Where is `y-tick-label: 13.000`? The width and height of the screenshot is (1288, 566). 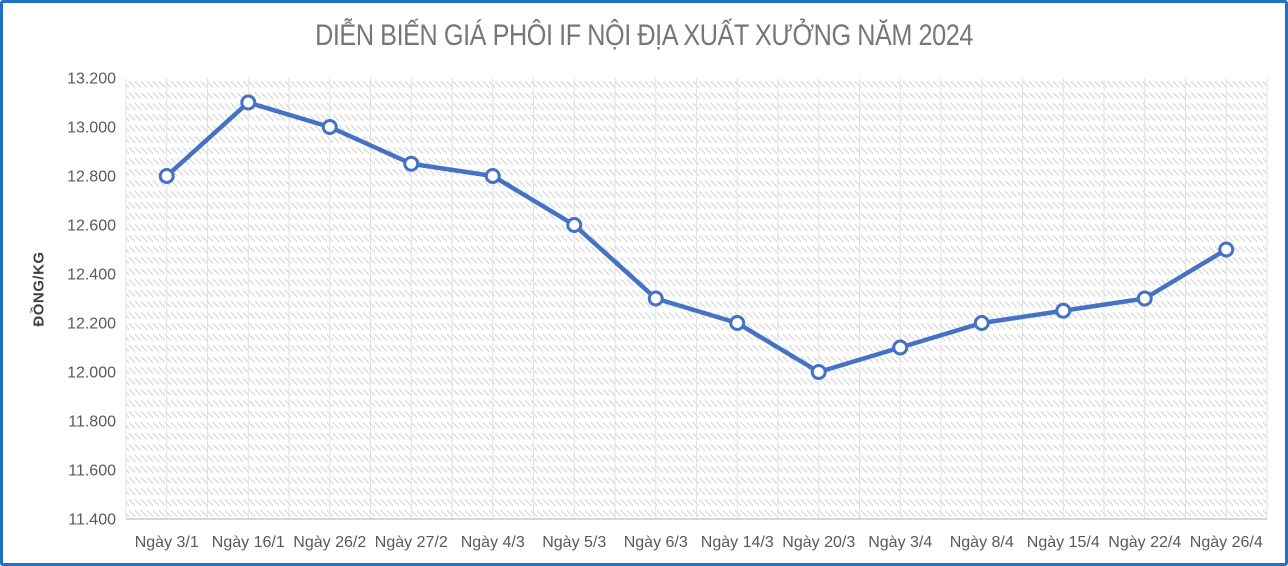 y-tick-label: 13.000 is located at coordinates (91, 128).